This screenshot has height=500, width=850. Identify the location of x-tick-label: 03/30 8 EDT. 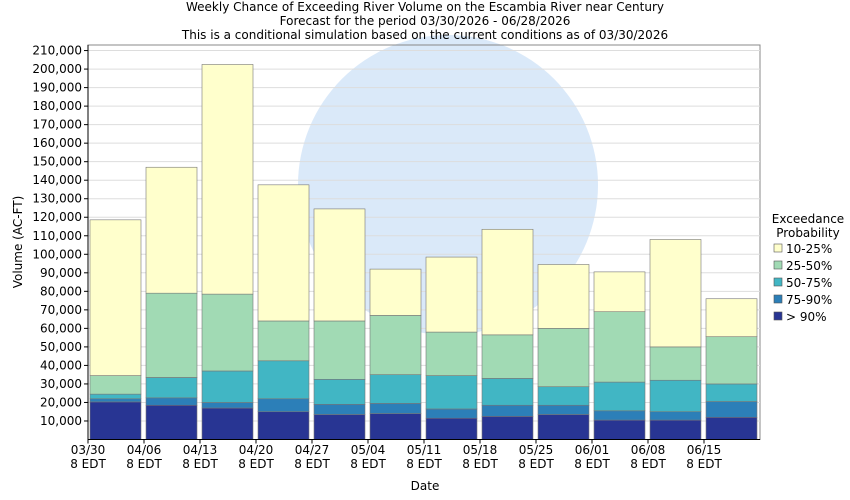
(88, 456).